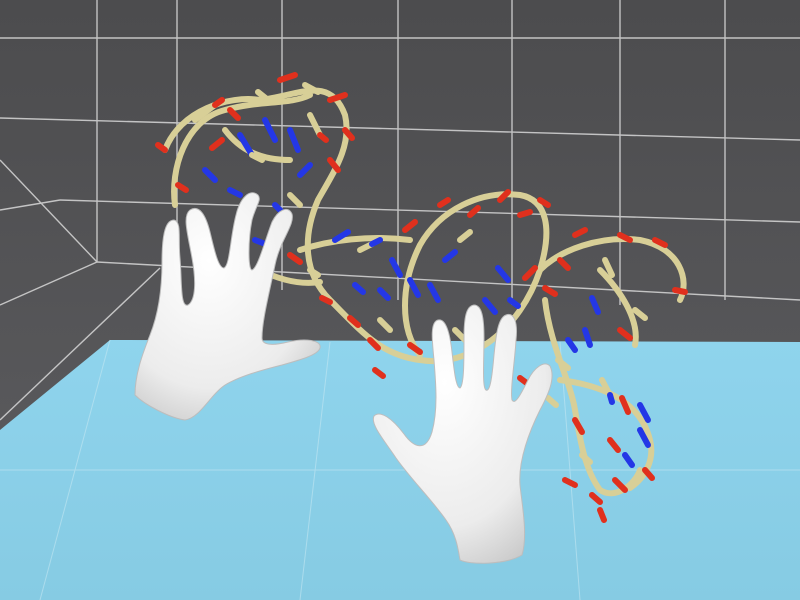 The image size is (800, 600). Describe the element at coordinates (462, 434) in the screenshot. I see `right-hand-controller-icon` at that location.